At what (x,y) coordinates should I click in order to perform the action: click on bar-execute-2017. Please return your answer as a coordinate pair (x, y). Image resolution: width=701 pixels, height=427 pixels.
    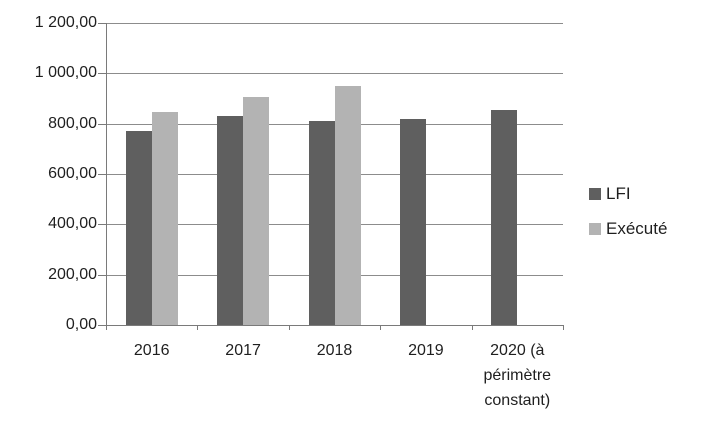
    Looking at the image, I should click on (256, 211).